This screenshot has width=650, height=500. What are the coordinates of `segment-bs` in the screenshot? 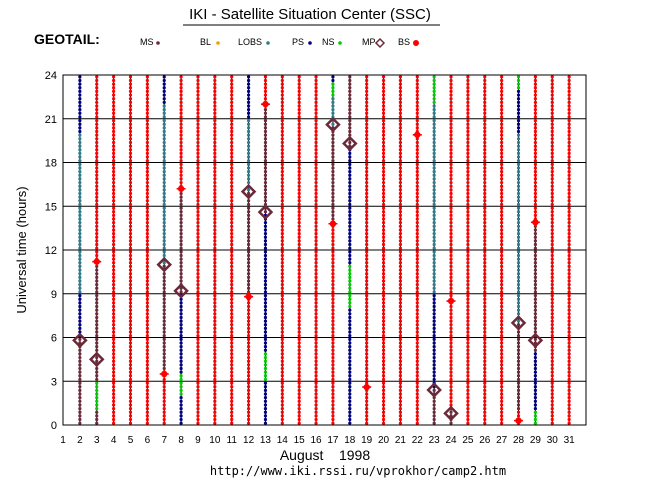 It's located at (181, 133).